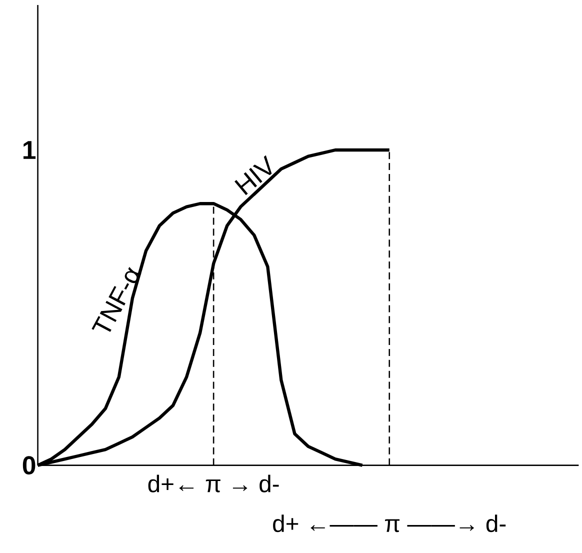 This screenshot has width=582, height=553. I want to click on text: d+← π → d-, so click(213, 483).